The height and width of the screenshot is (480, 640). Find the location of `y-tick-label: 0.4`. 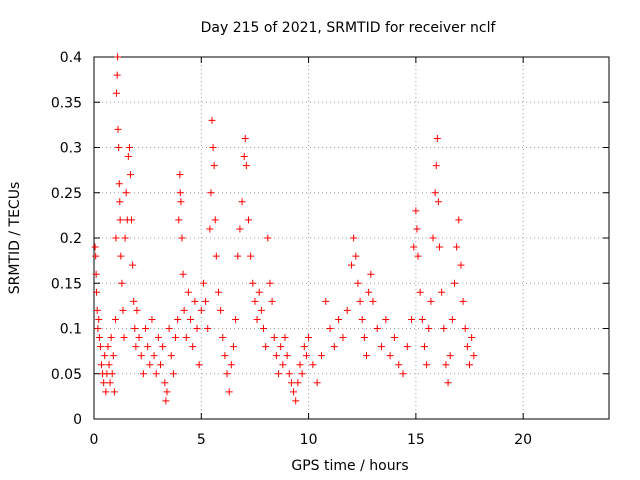

y-tick-label: 0.4 is located at coordinates (71, 58).